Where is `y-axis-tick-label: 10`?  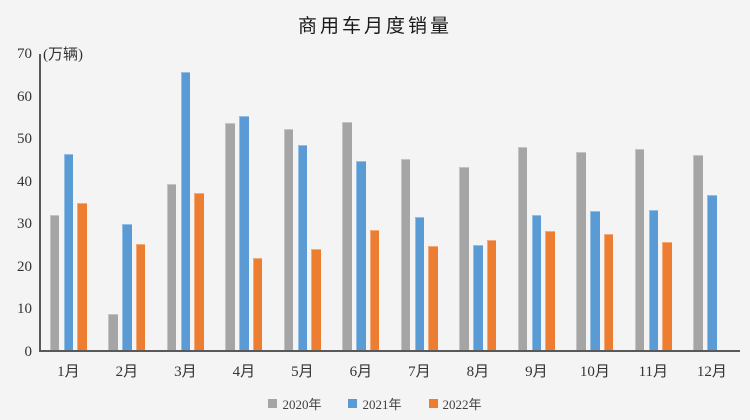 y-axis-tick-label: 10 is located at coordinates (24, 309).